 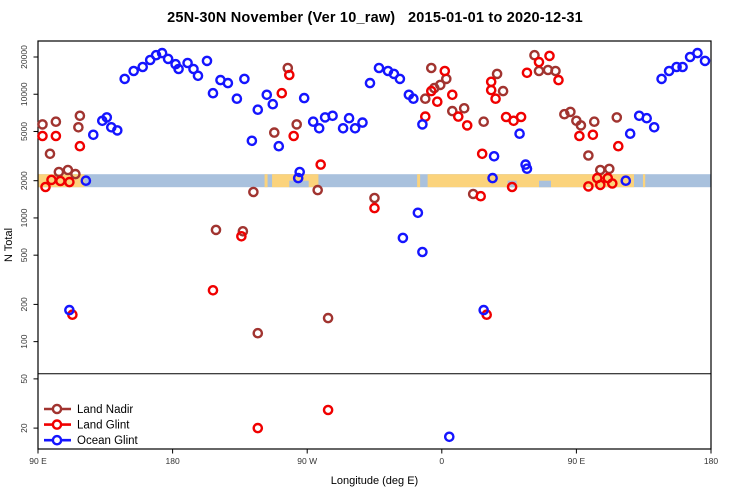 What do you see at coordinates (24, 57) in the screenshot?
I see `svg-text: 20000` at bounding box center [24, 57].